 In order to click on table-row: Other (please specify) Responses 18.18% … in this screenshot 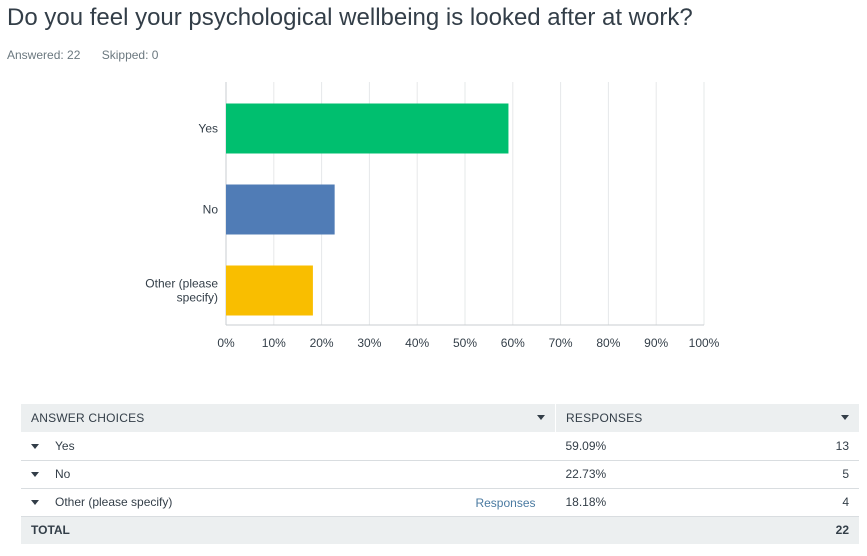, I will do `click(440, 502)`.